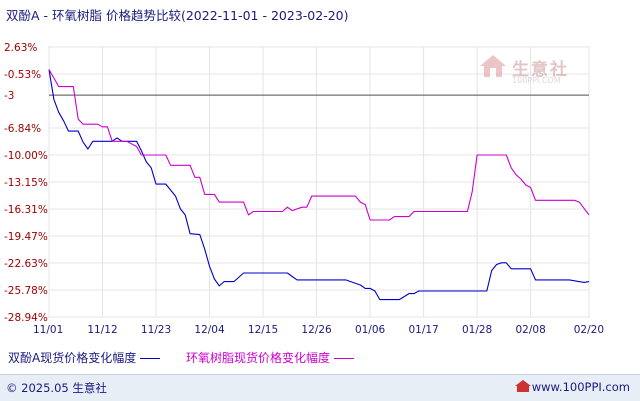 The width and height of the screenshot is (640, 401). I want to click on y-tick-label: -3, so click(9, 96).